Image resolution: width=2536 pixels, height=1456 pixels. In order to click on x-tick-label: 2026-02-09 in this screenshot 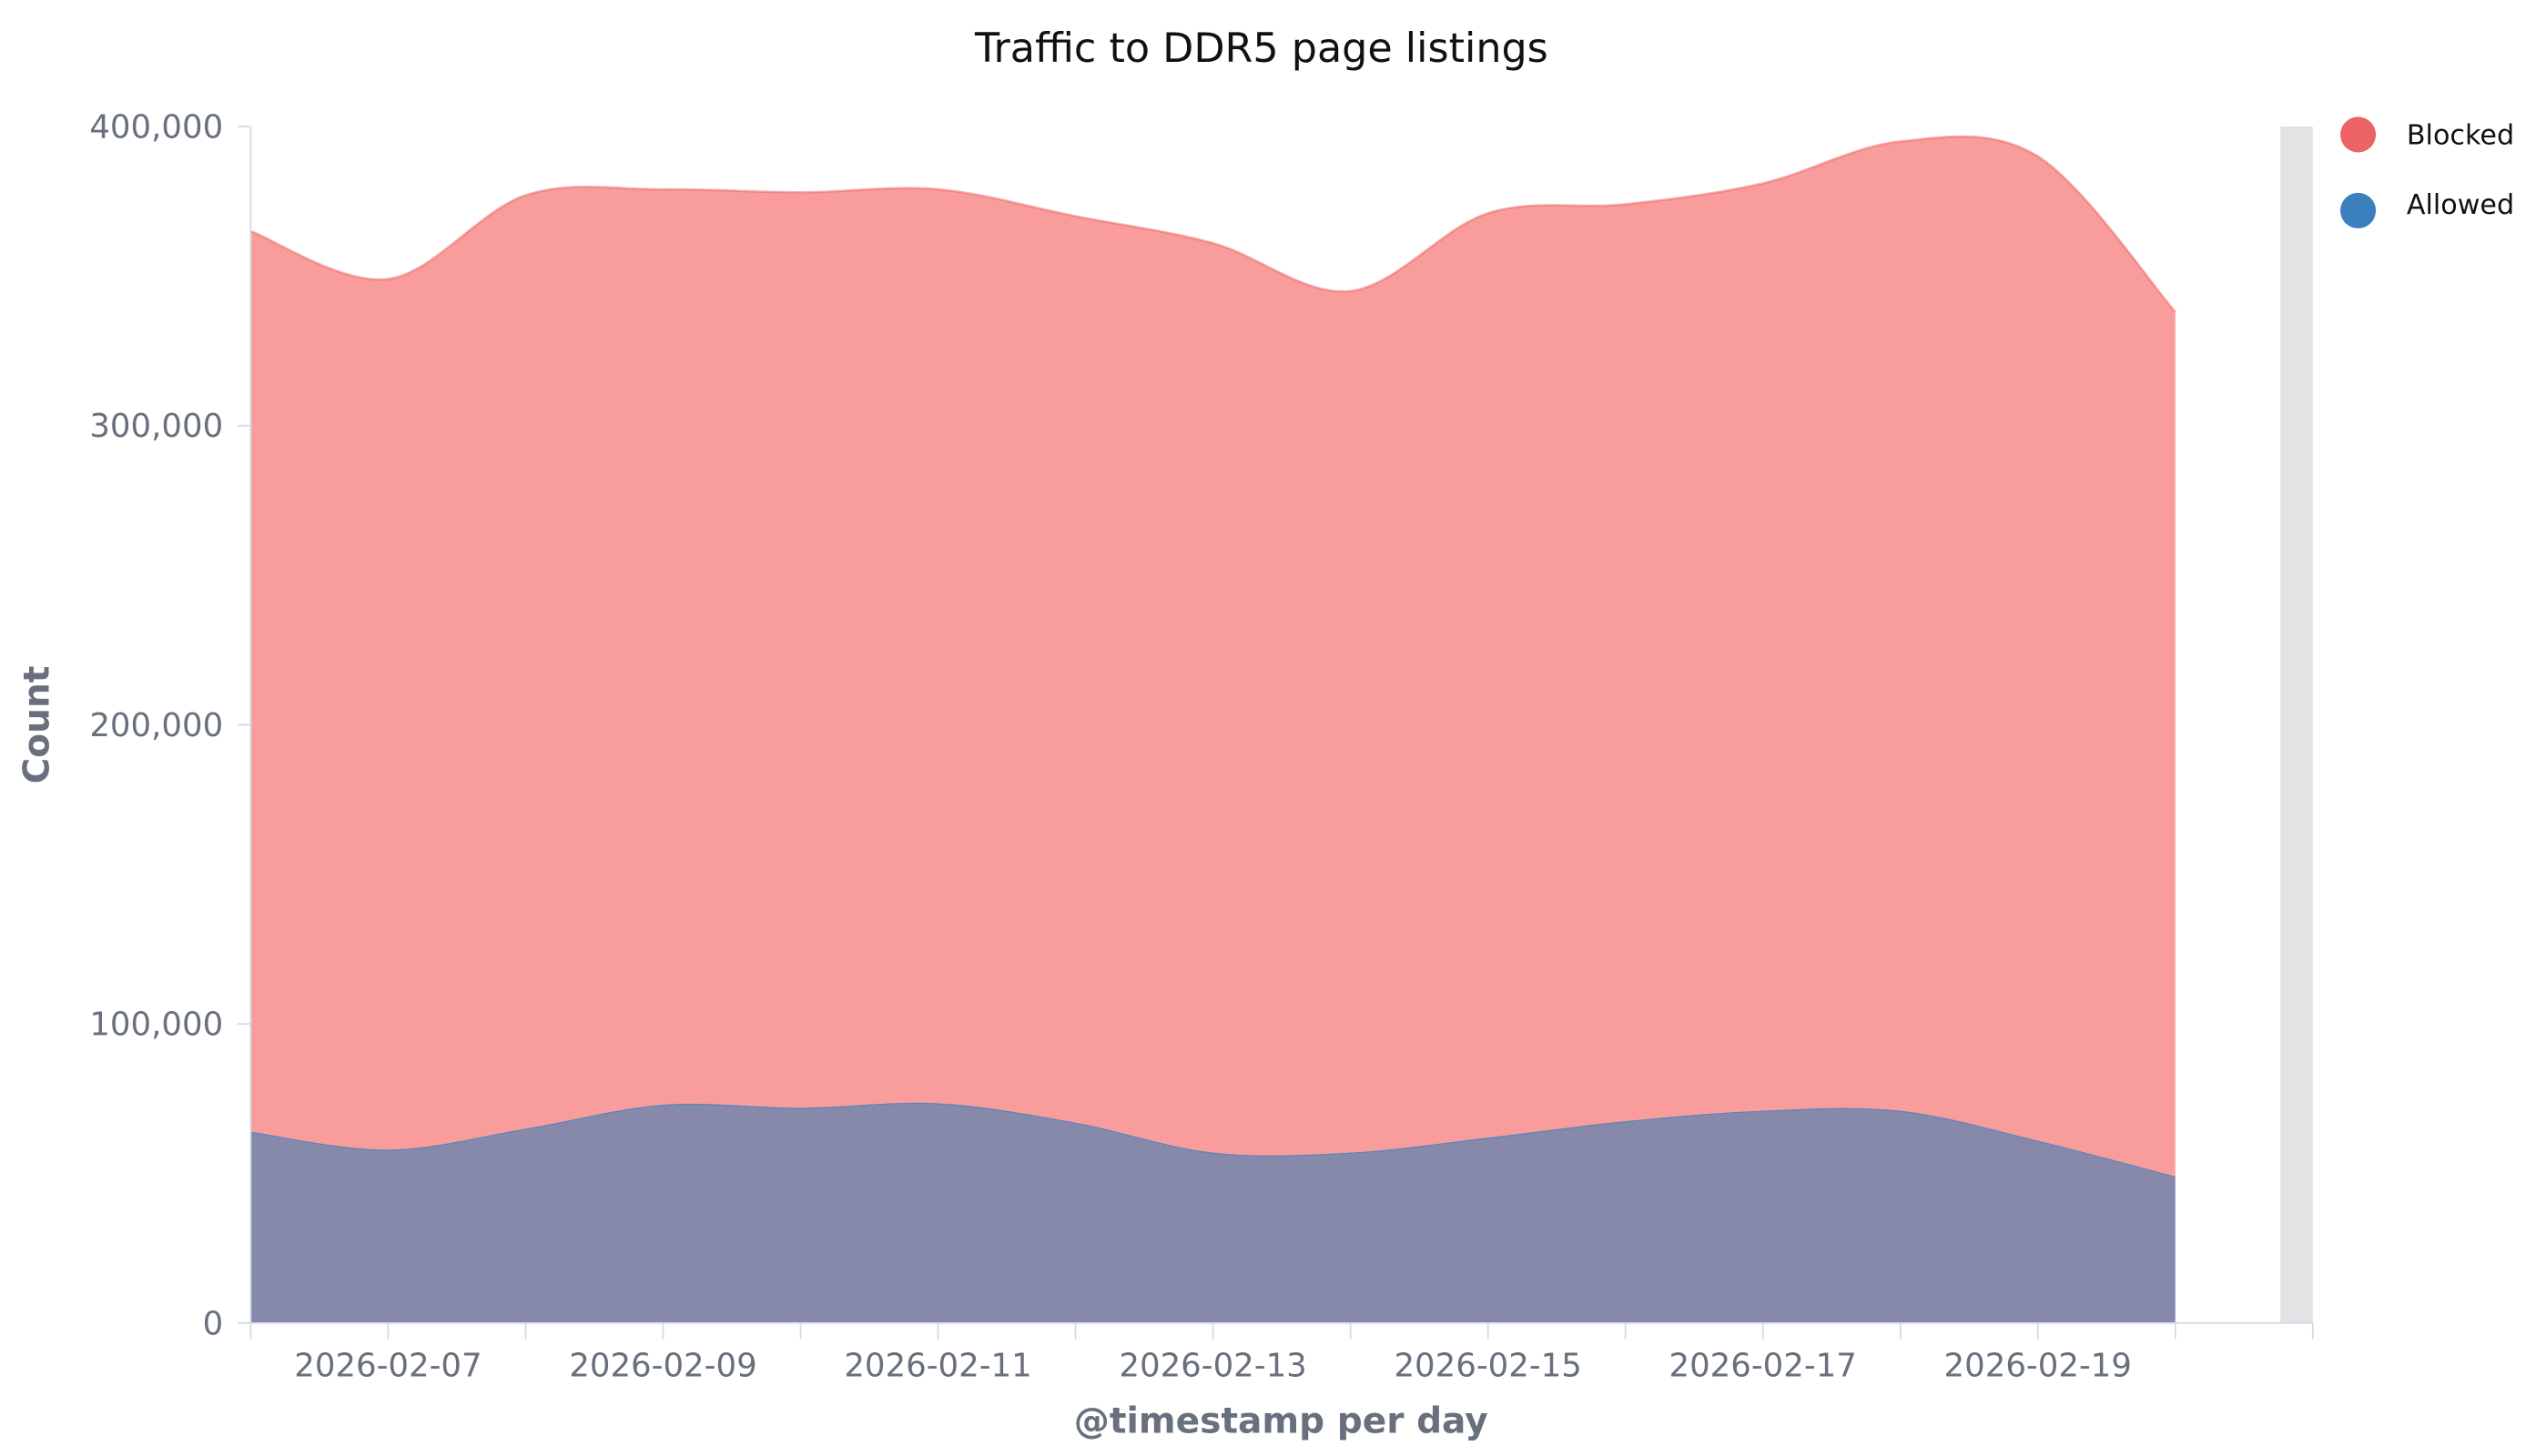, I will do `click(662, 1366)`.